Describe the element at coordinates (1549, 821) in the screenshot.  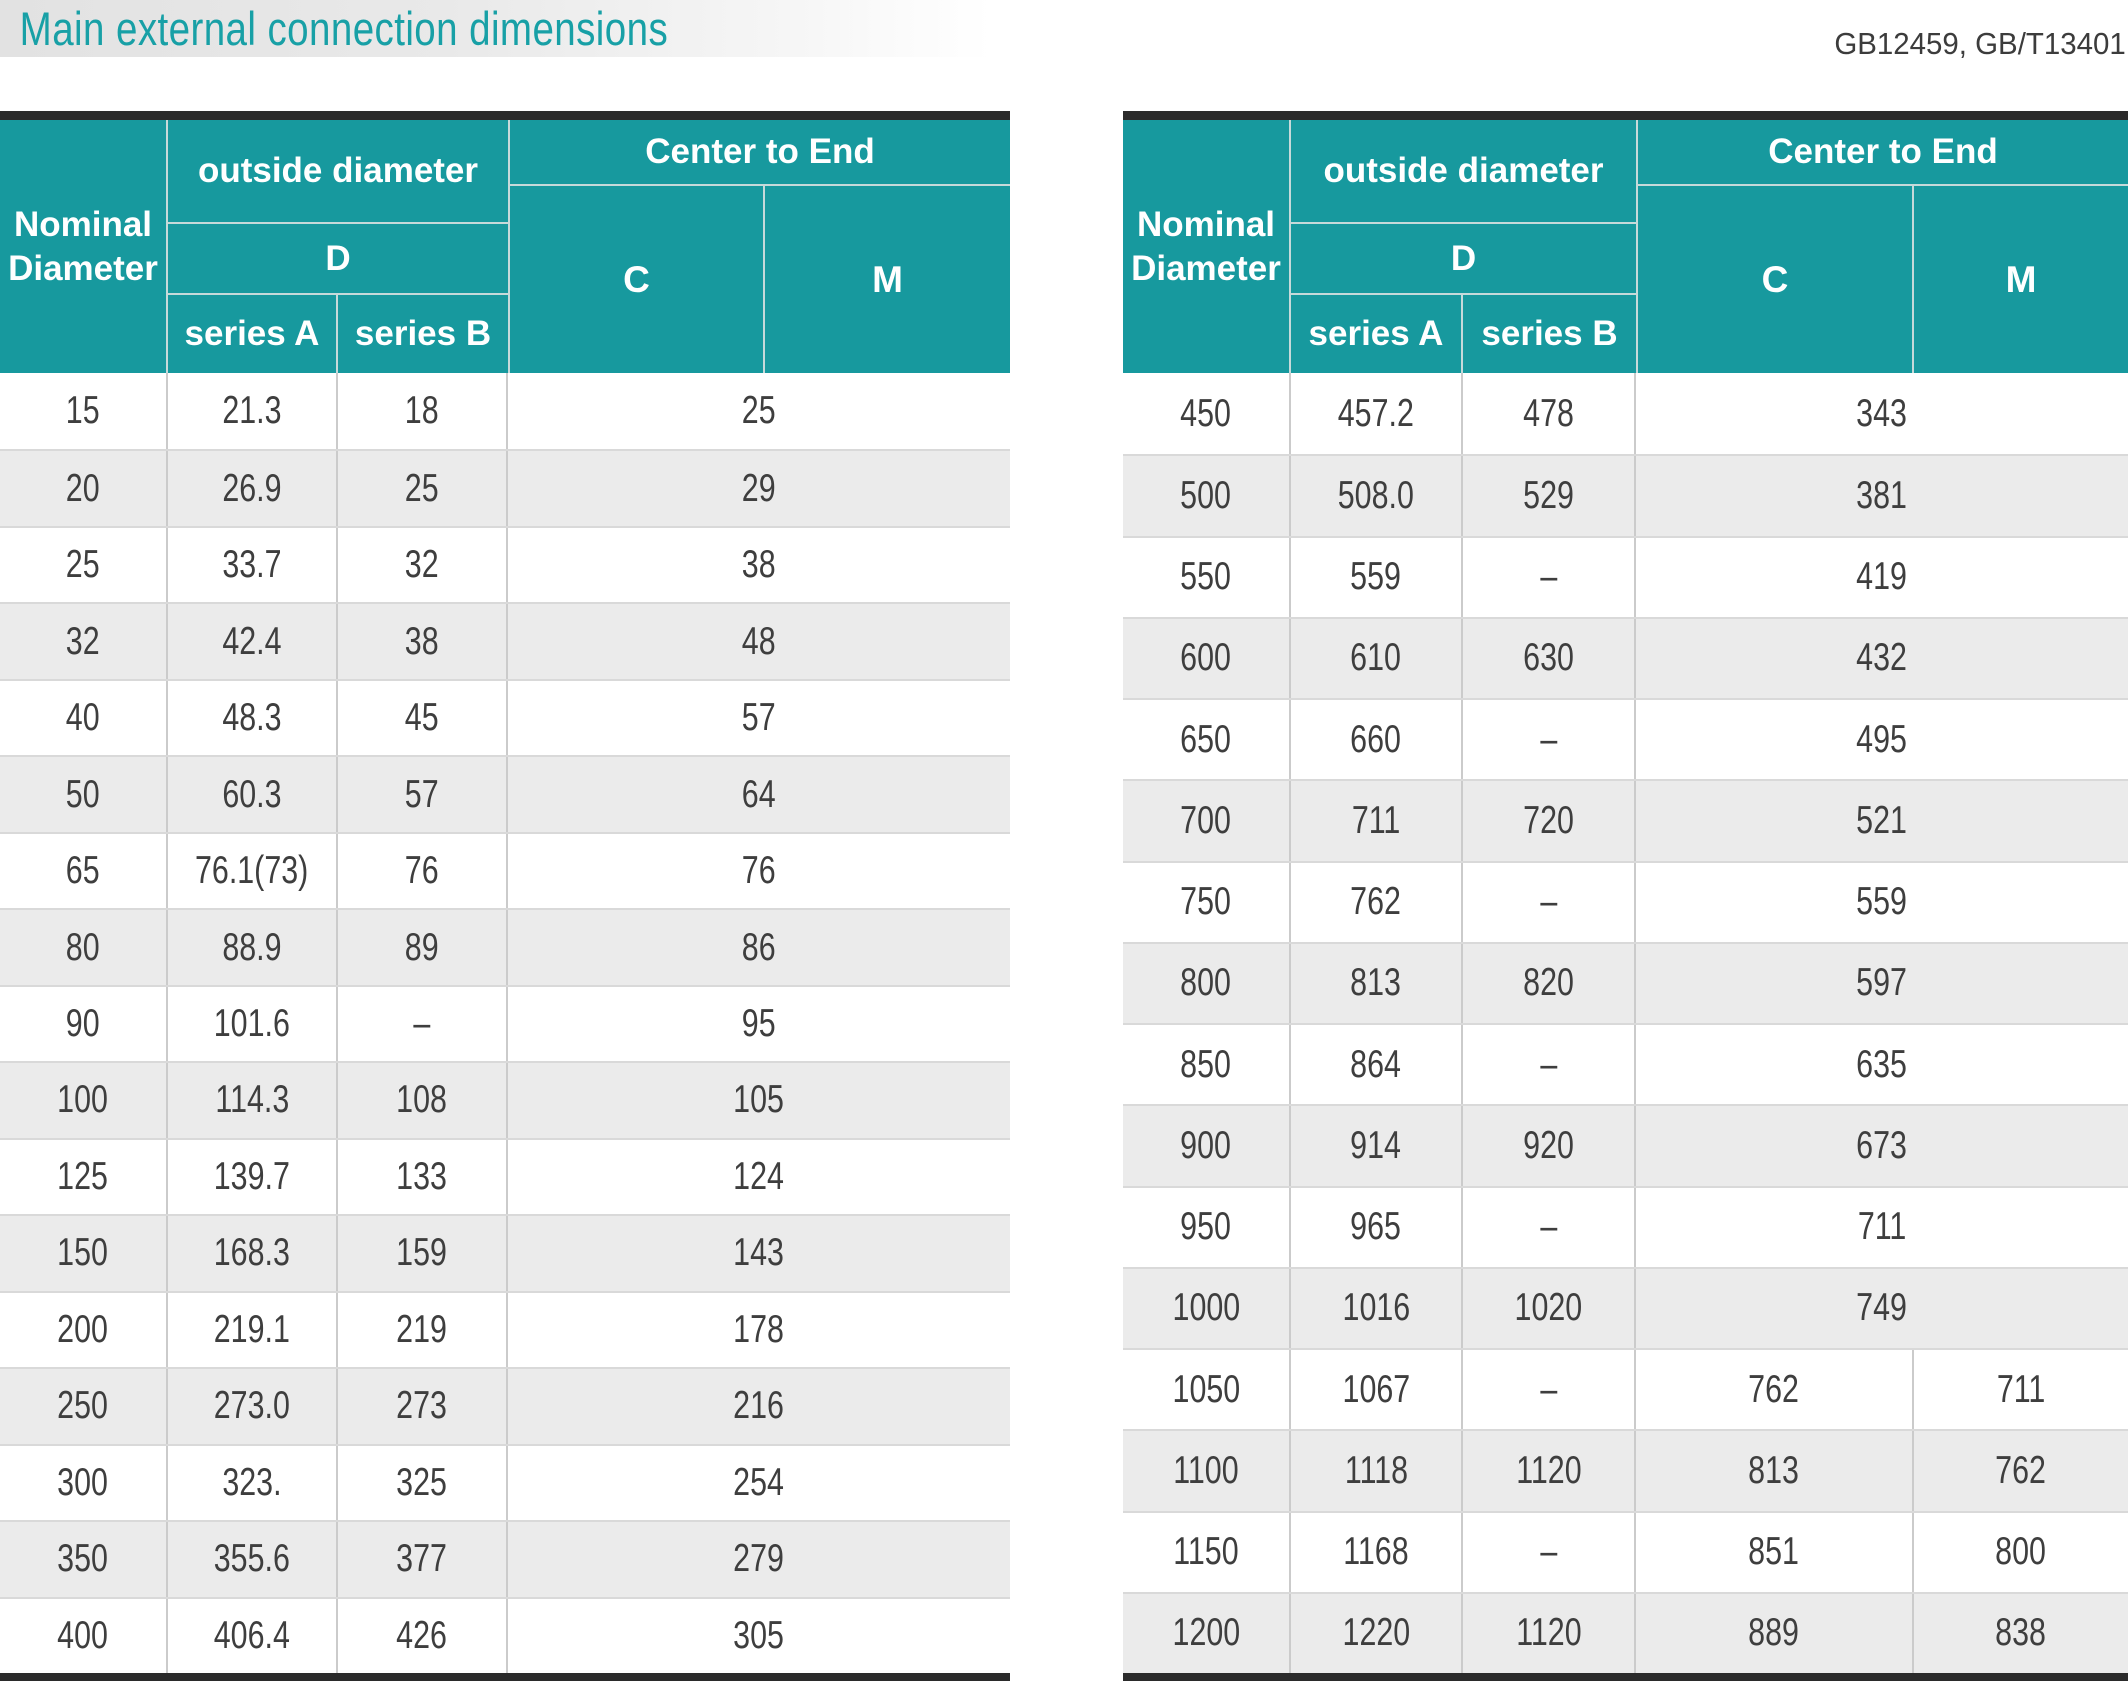
I see `series-b-cell: 720` at that location.